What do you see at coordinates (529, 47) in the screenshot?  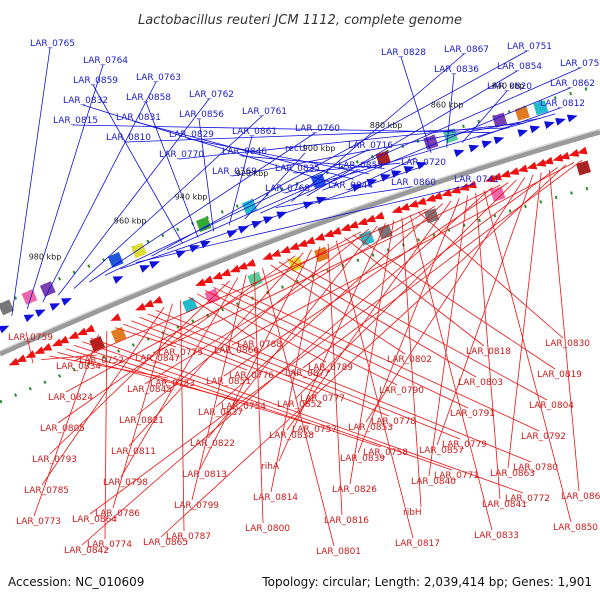 I see `top-gene-label: LAR_0751` at bounding box center [529, 47].